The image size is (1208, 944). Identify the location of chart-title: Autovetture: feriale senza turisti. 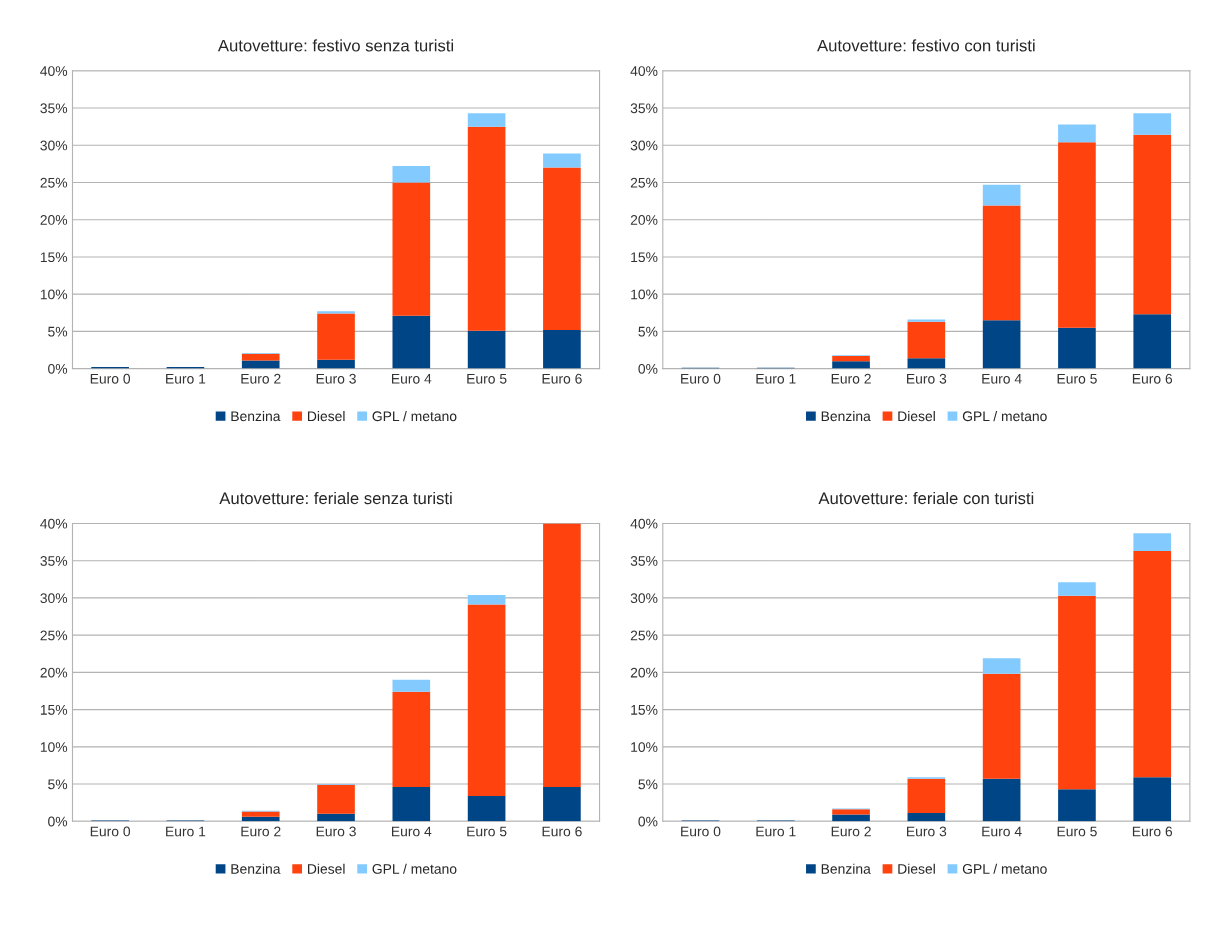
(335, 498).